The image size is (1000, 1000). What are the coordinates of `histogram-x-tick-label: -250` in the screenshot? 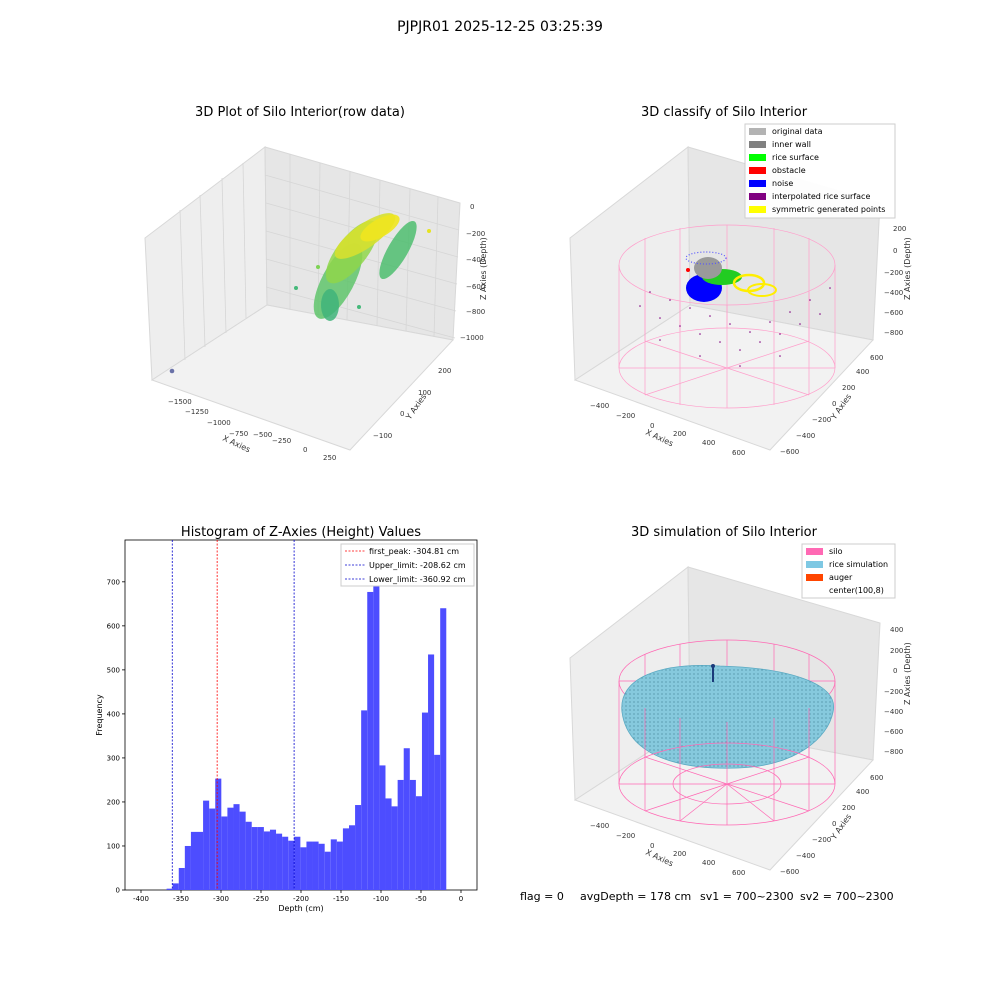 It's located at (261, 899).